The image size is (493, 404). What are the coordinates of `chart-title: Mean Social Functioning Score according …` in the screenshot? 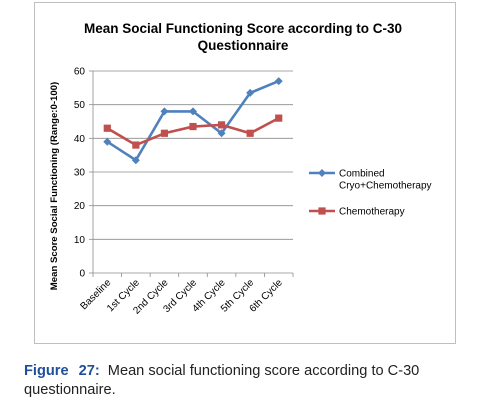 It's located at (243, 37).